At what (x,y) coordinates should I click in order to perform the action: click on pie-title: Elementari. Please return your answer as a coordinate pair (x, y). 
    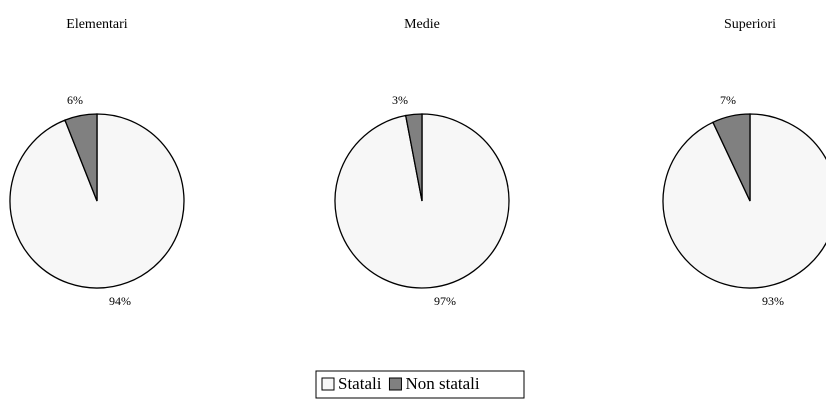
    Looking at the image, I should click on (97, 24).